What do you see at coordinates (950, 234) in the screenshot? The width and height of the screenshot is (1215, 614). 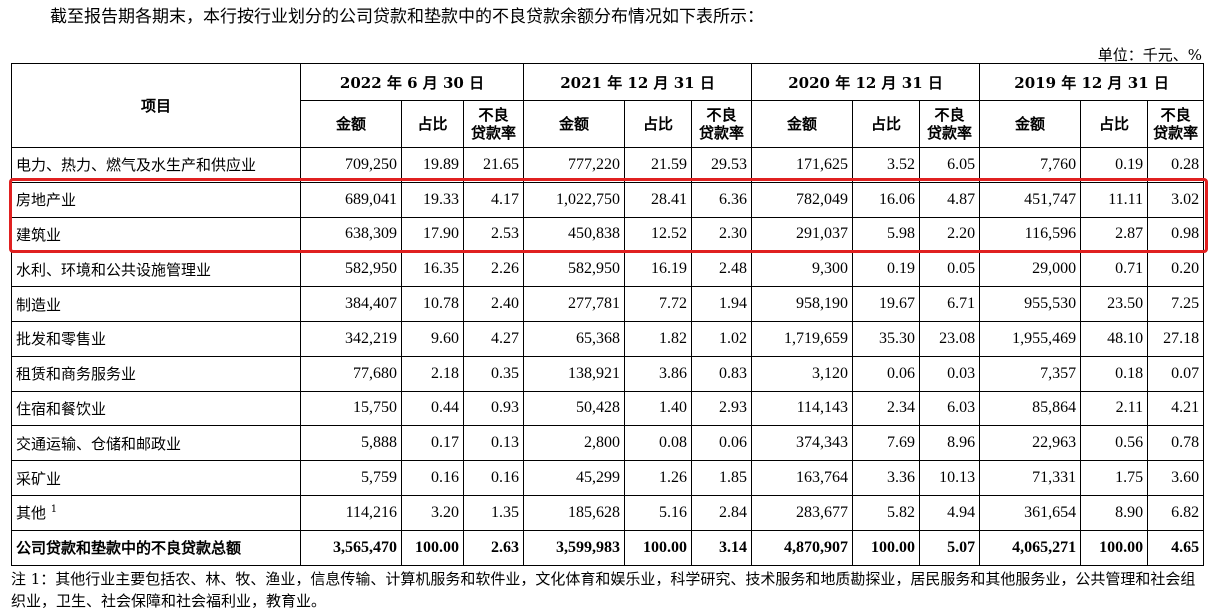 I see `npl-rate-cell: 2.20` at bounding box center [950, 234].